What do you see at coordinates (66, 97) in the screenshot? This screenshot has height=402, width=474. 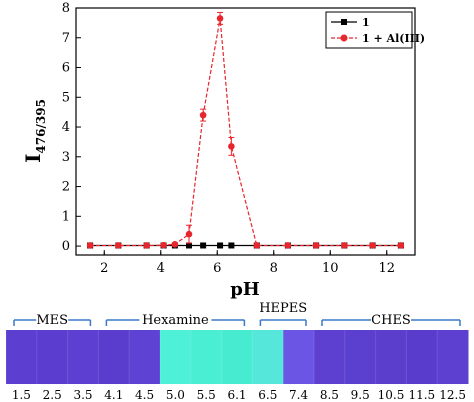 I see `y-tick-label: 5` at bounding box center [66, 97].